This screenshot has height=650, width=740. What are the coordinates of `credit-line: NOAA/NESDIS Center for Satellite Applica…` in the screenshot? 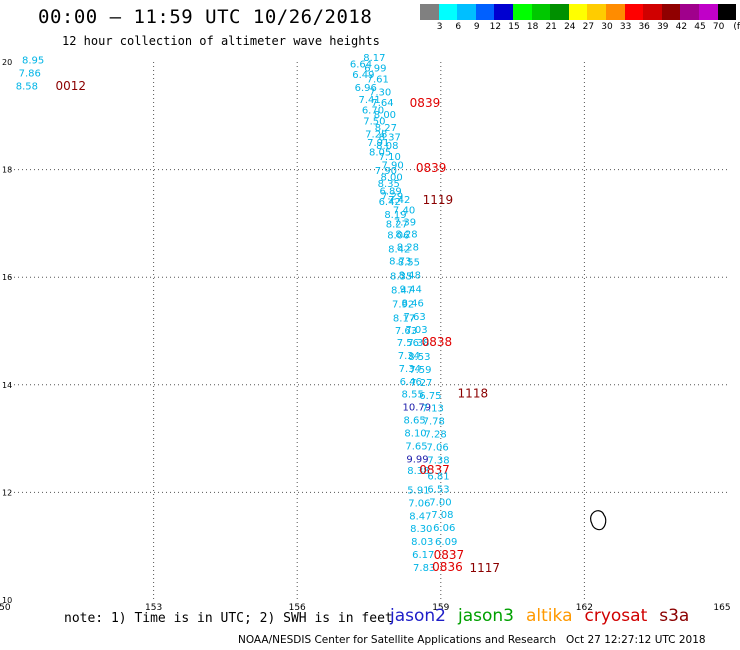 It's located at (472, 640).